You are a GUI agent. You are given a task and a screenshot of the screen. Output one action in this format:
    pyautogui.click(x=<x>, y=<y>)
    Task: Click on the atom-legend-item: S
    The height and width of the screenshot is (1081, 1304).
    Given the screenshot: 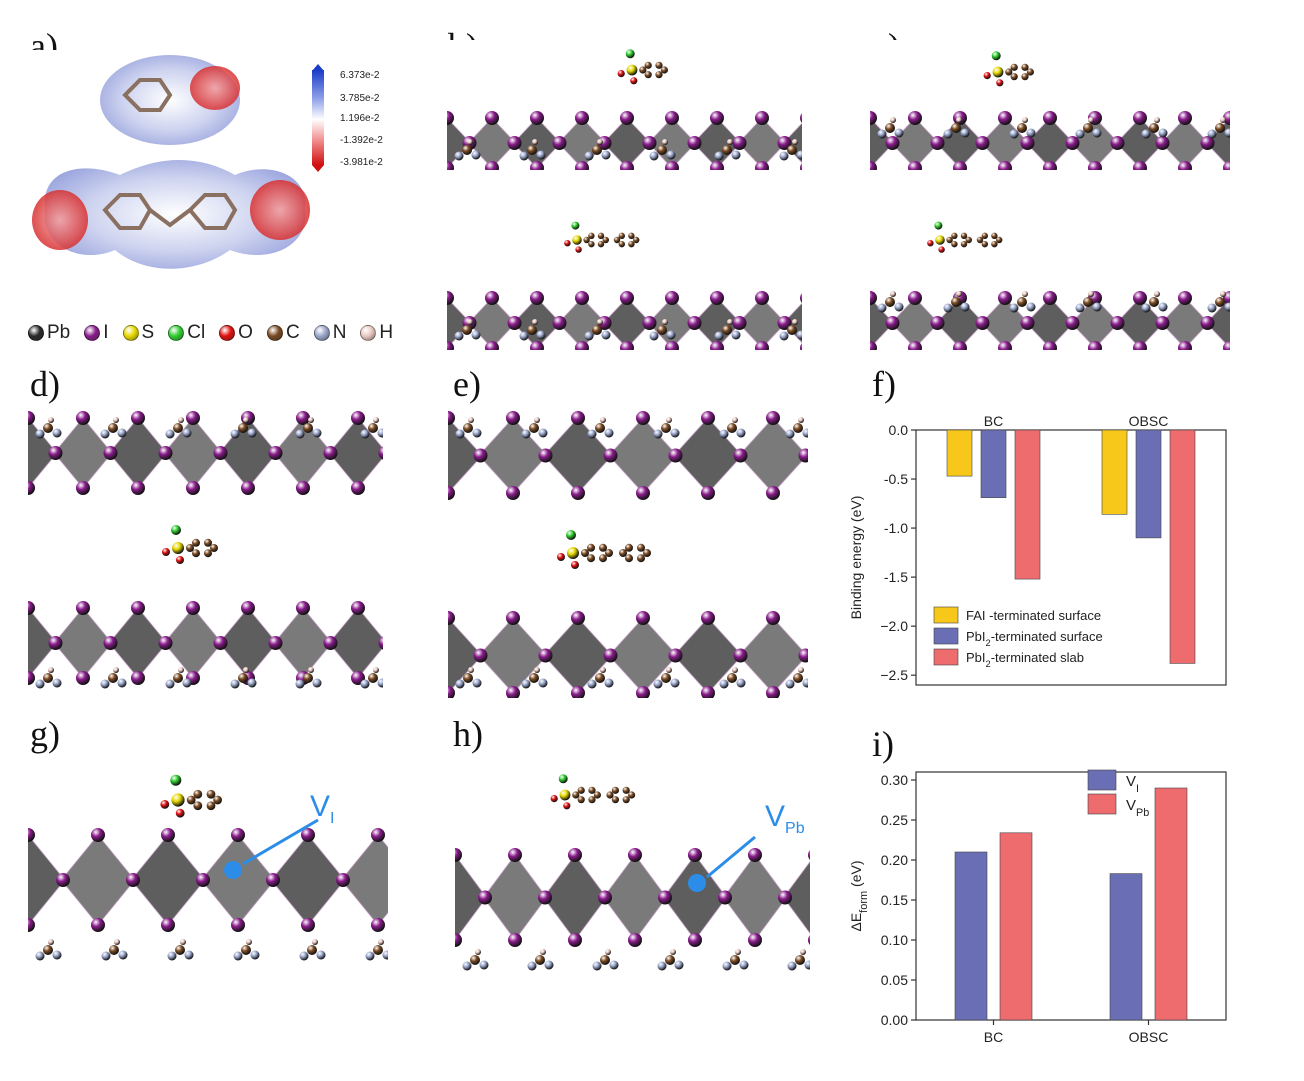 What is the action you would take?
    pyautogui.click(x=138, y=333)
    